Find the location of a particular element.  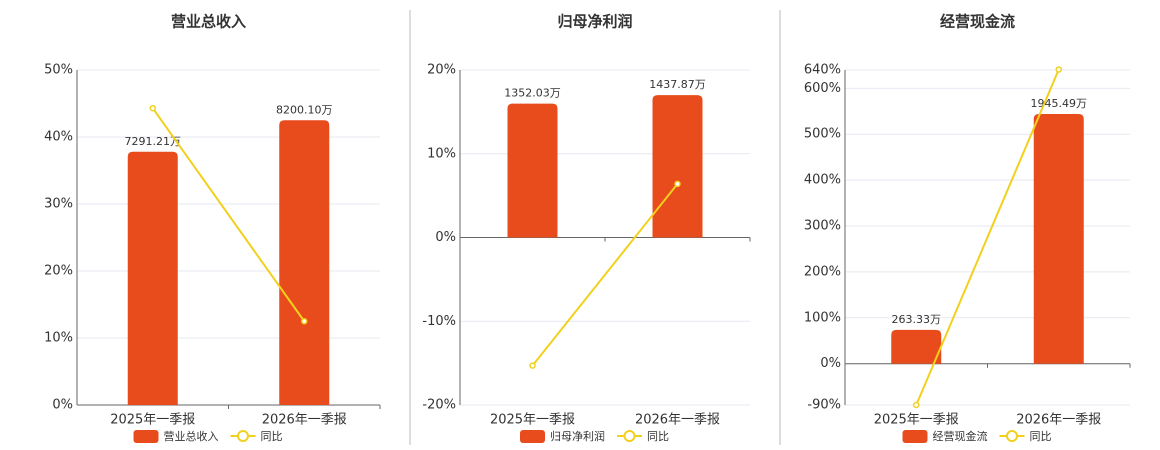

y-tick-label: 40% is located at coordinates (58, 137).